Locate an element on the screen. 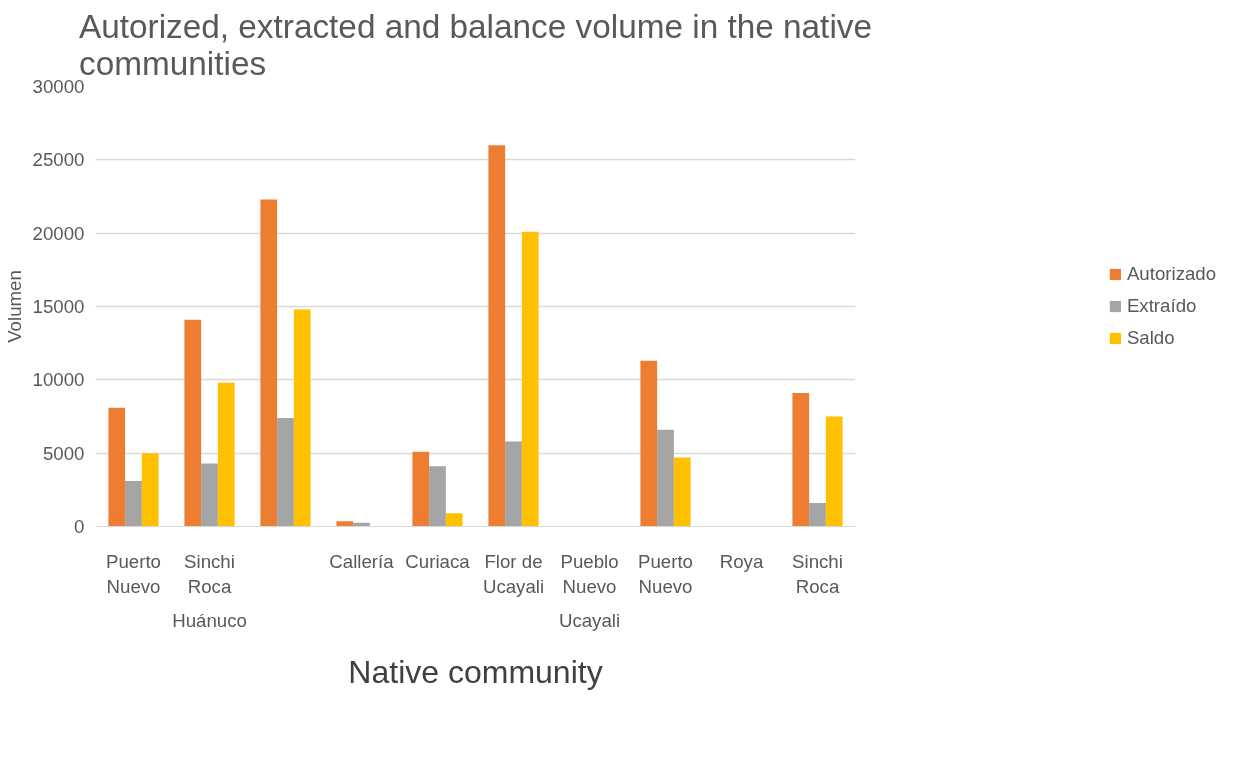  y-tick-label: 5000 is located at coordinates (64, 453).